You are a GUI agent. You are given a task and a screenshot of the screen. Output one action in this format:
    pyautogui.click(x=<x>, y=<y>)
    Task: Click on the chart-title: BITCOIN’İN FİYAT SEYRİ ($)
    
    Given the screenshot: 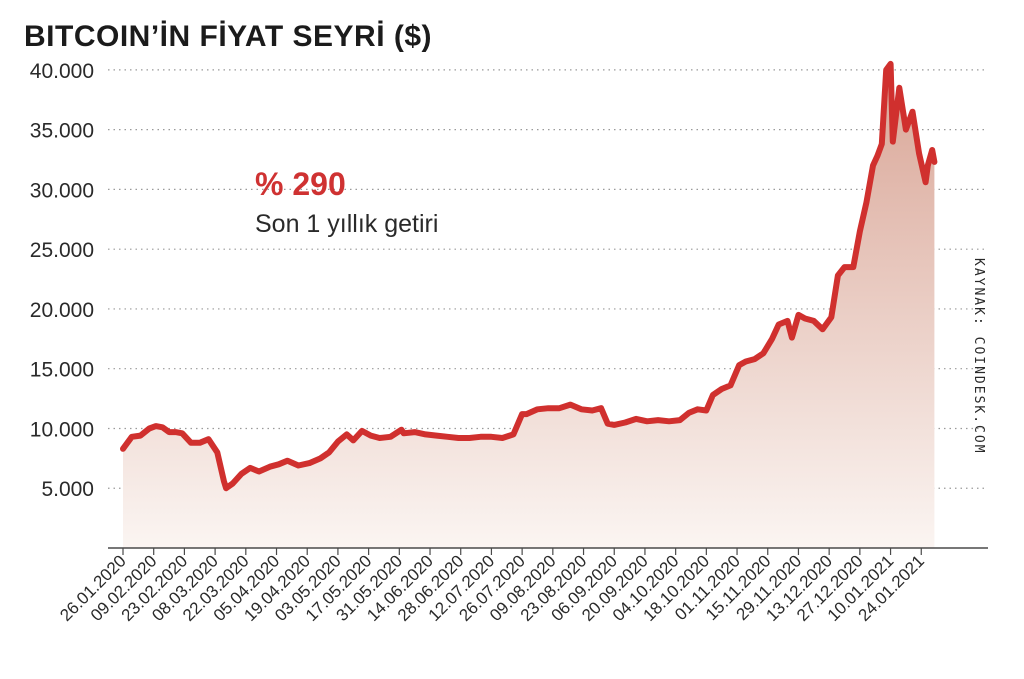 What is the action you would take?
    pyautogui.click(x=228, y=36)
    